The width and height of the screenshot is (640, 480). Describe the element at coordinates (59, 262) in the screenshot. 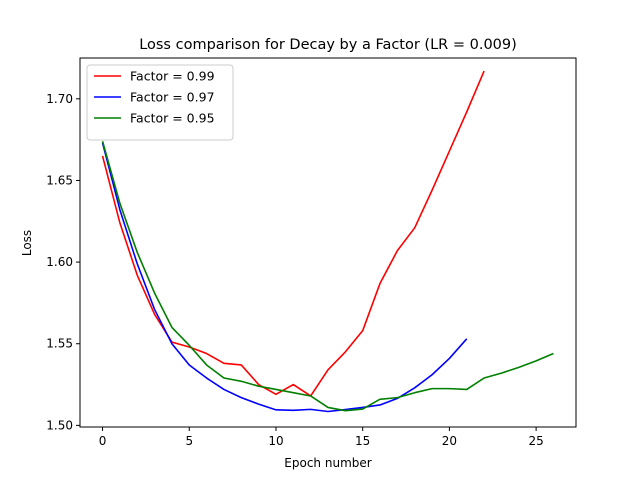

I see `y-tick-label: 1.60` at that location.